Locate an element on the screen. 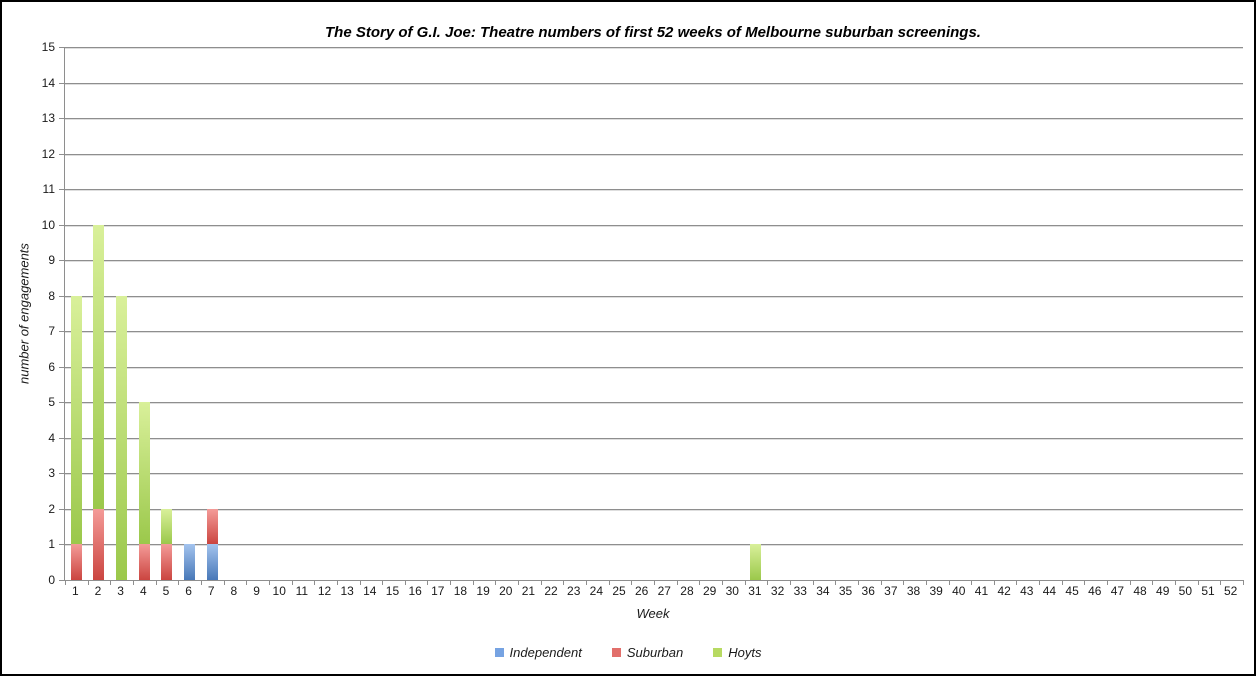  legend-swatch-hoyts is located at coordinates (718, 652).